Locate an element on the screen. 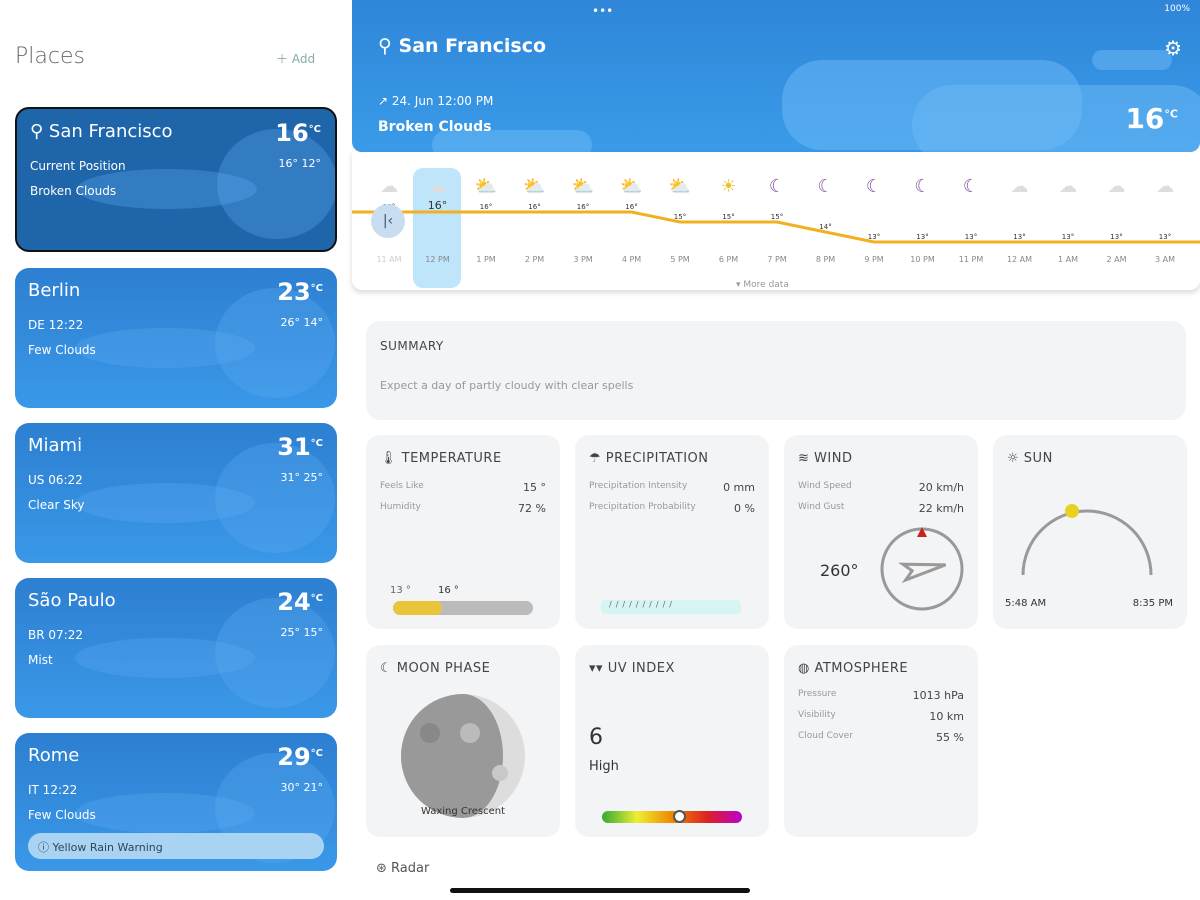 This screenshot has width=1200, height=900. temperature-range-bar is located at coordinates (463, 608).